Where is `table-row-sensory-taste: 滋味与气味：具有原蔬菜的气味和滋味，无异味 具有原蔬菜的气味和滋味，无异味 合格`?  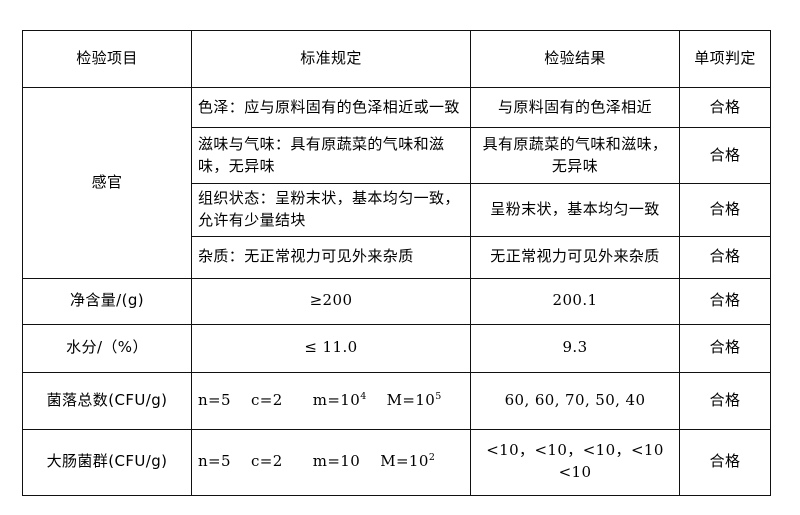 table-row-sensory-taste: 滋味与气味：具有原蔬菜的气味和滋味，无异味 具有原蔬菜的气味和滋味，无异味 合格 is located at coordinates (397, 155).